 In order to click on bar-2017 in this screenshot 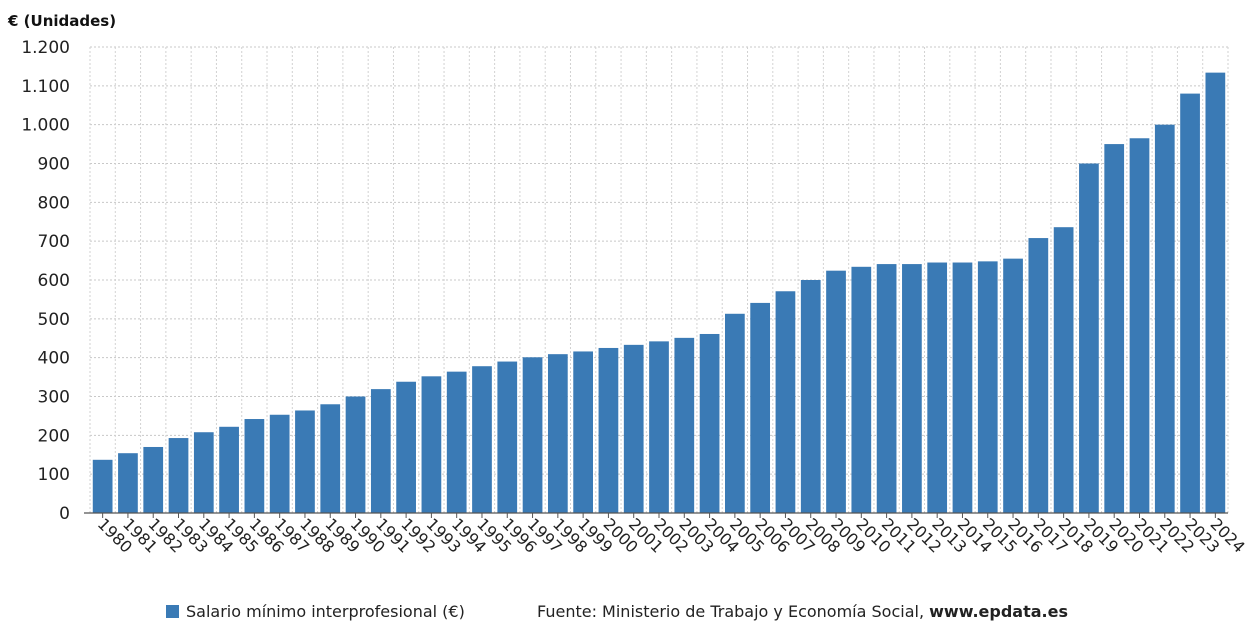, I will do `click(1038, 375)`.